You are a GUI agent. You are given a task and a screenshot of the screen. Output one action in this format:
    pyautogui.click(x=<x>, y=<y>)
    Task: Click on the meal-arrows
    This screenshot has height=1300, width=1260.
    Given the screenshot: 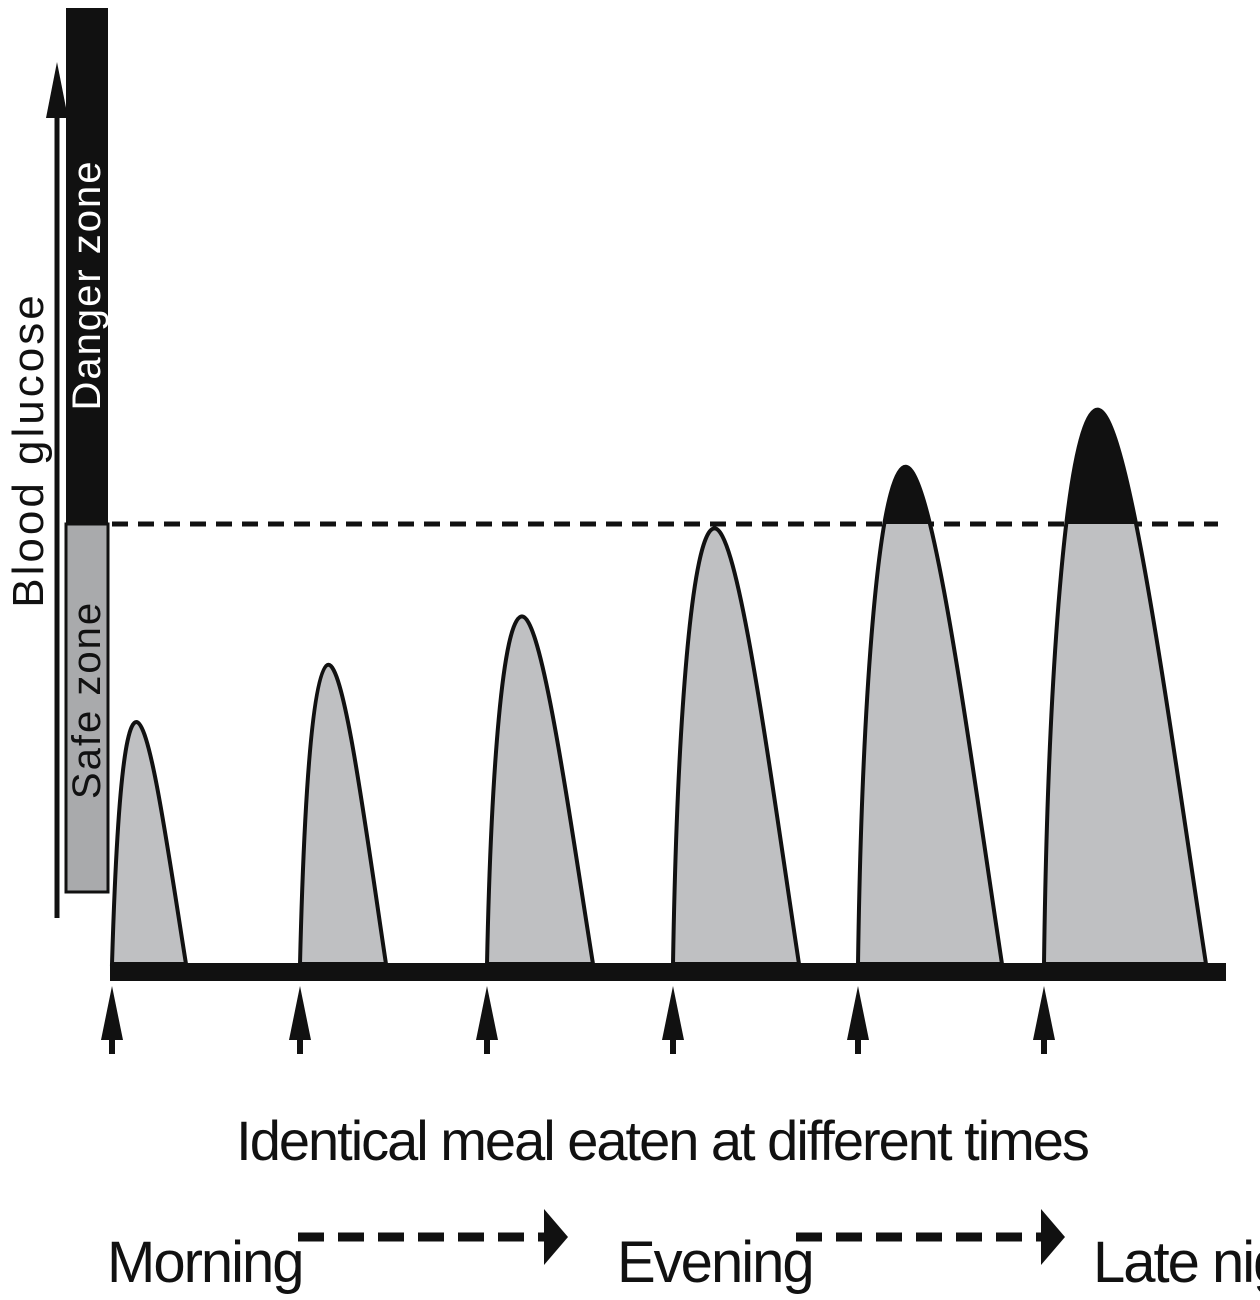 What is the action you would take?
    pyautogui.click(x=578, y=1020)
    